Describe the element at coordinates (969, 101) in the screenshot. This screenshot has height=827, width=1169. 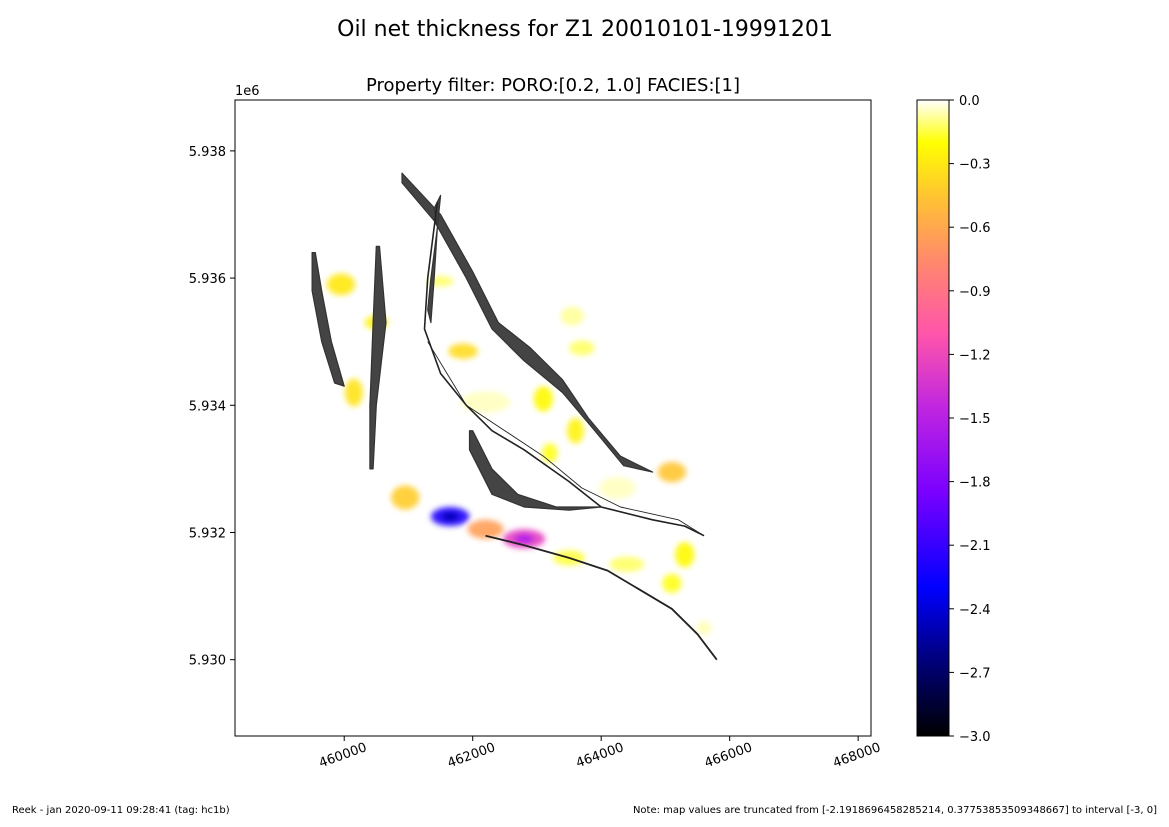
I see `colorbar-tick-label: 0.0` at that location.